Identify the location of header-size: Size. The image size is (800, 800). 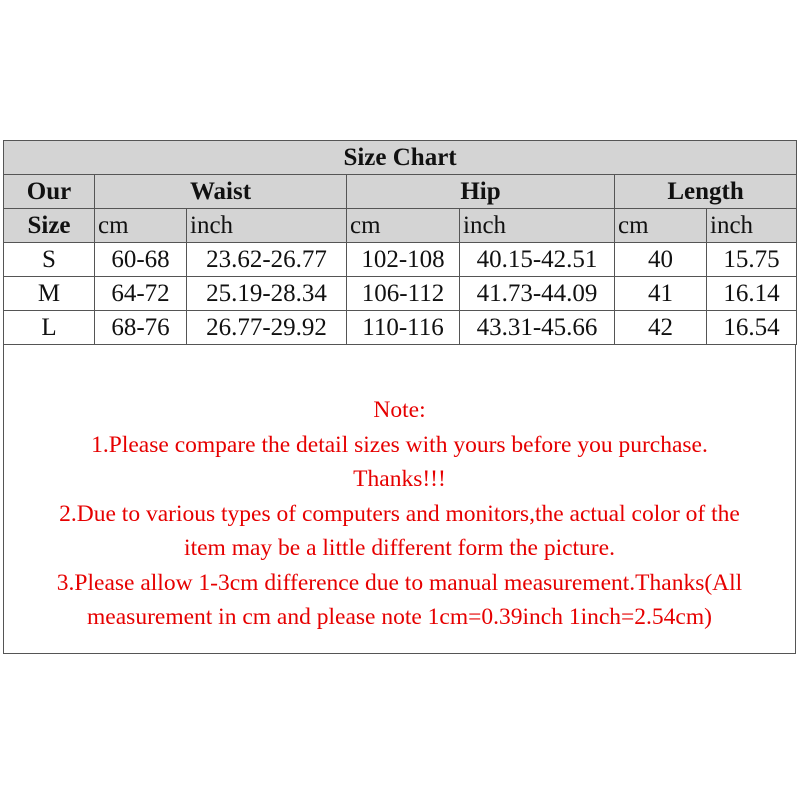
(49, 225).